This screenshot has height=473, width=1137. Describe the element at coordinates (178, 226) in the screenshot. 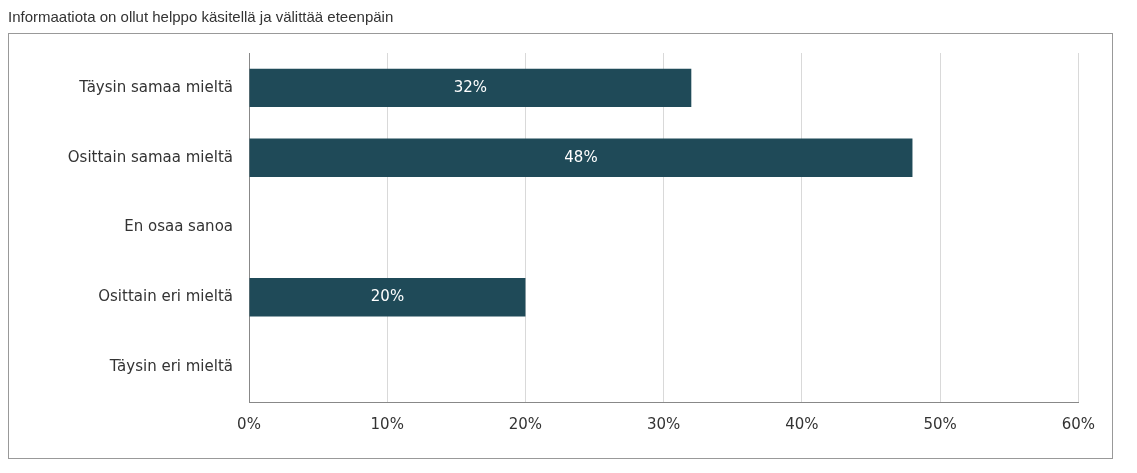

I see `y-tick-label: En osaa sanoa` at that location.